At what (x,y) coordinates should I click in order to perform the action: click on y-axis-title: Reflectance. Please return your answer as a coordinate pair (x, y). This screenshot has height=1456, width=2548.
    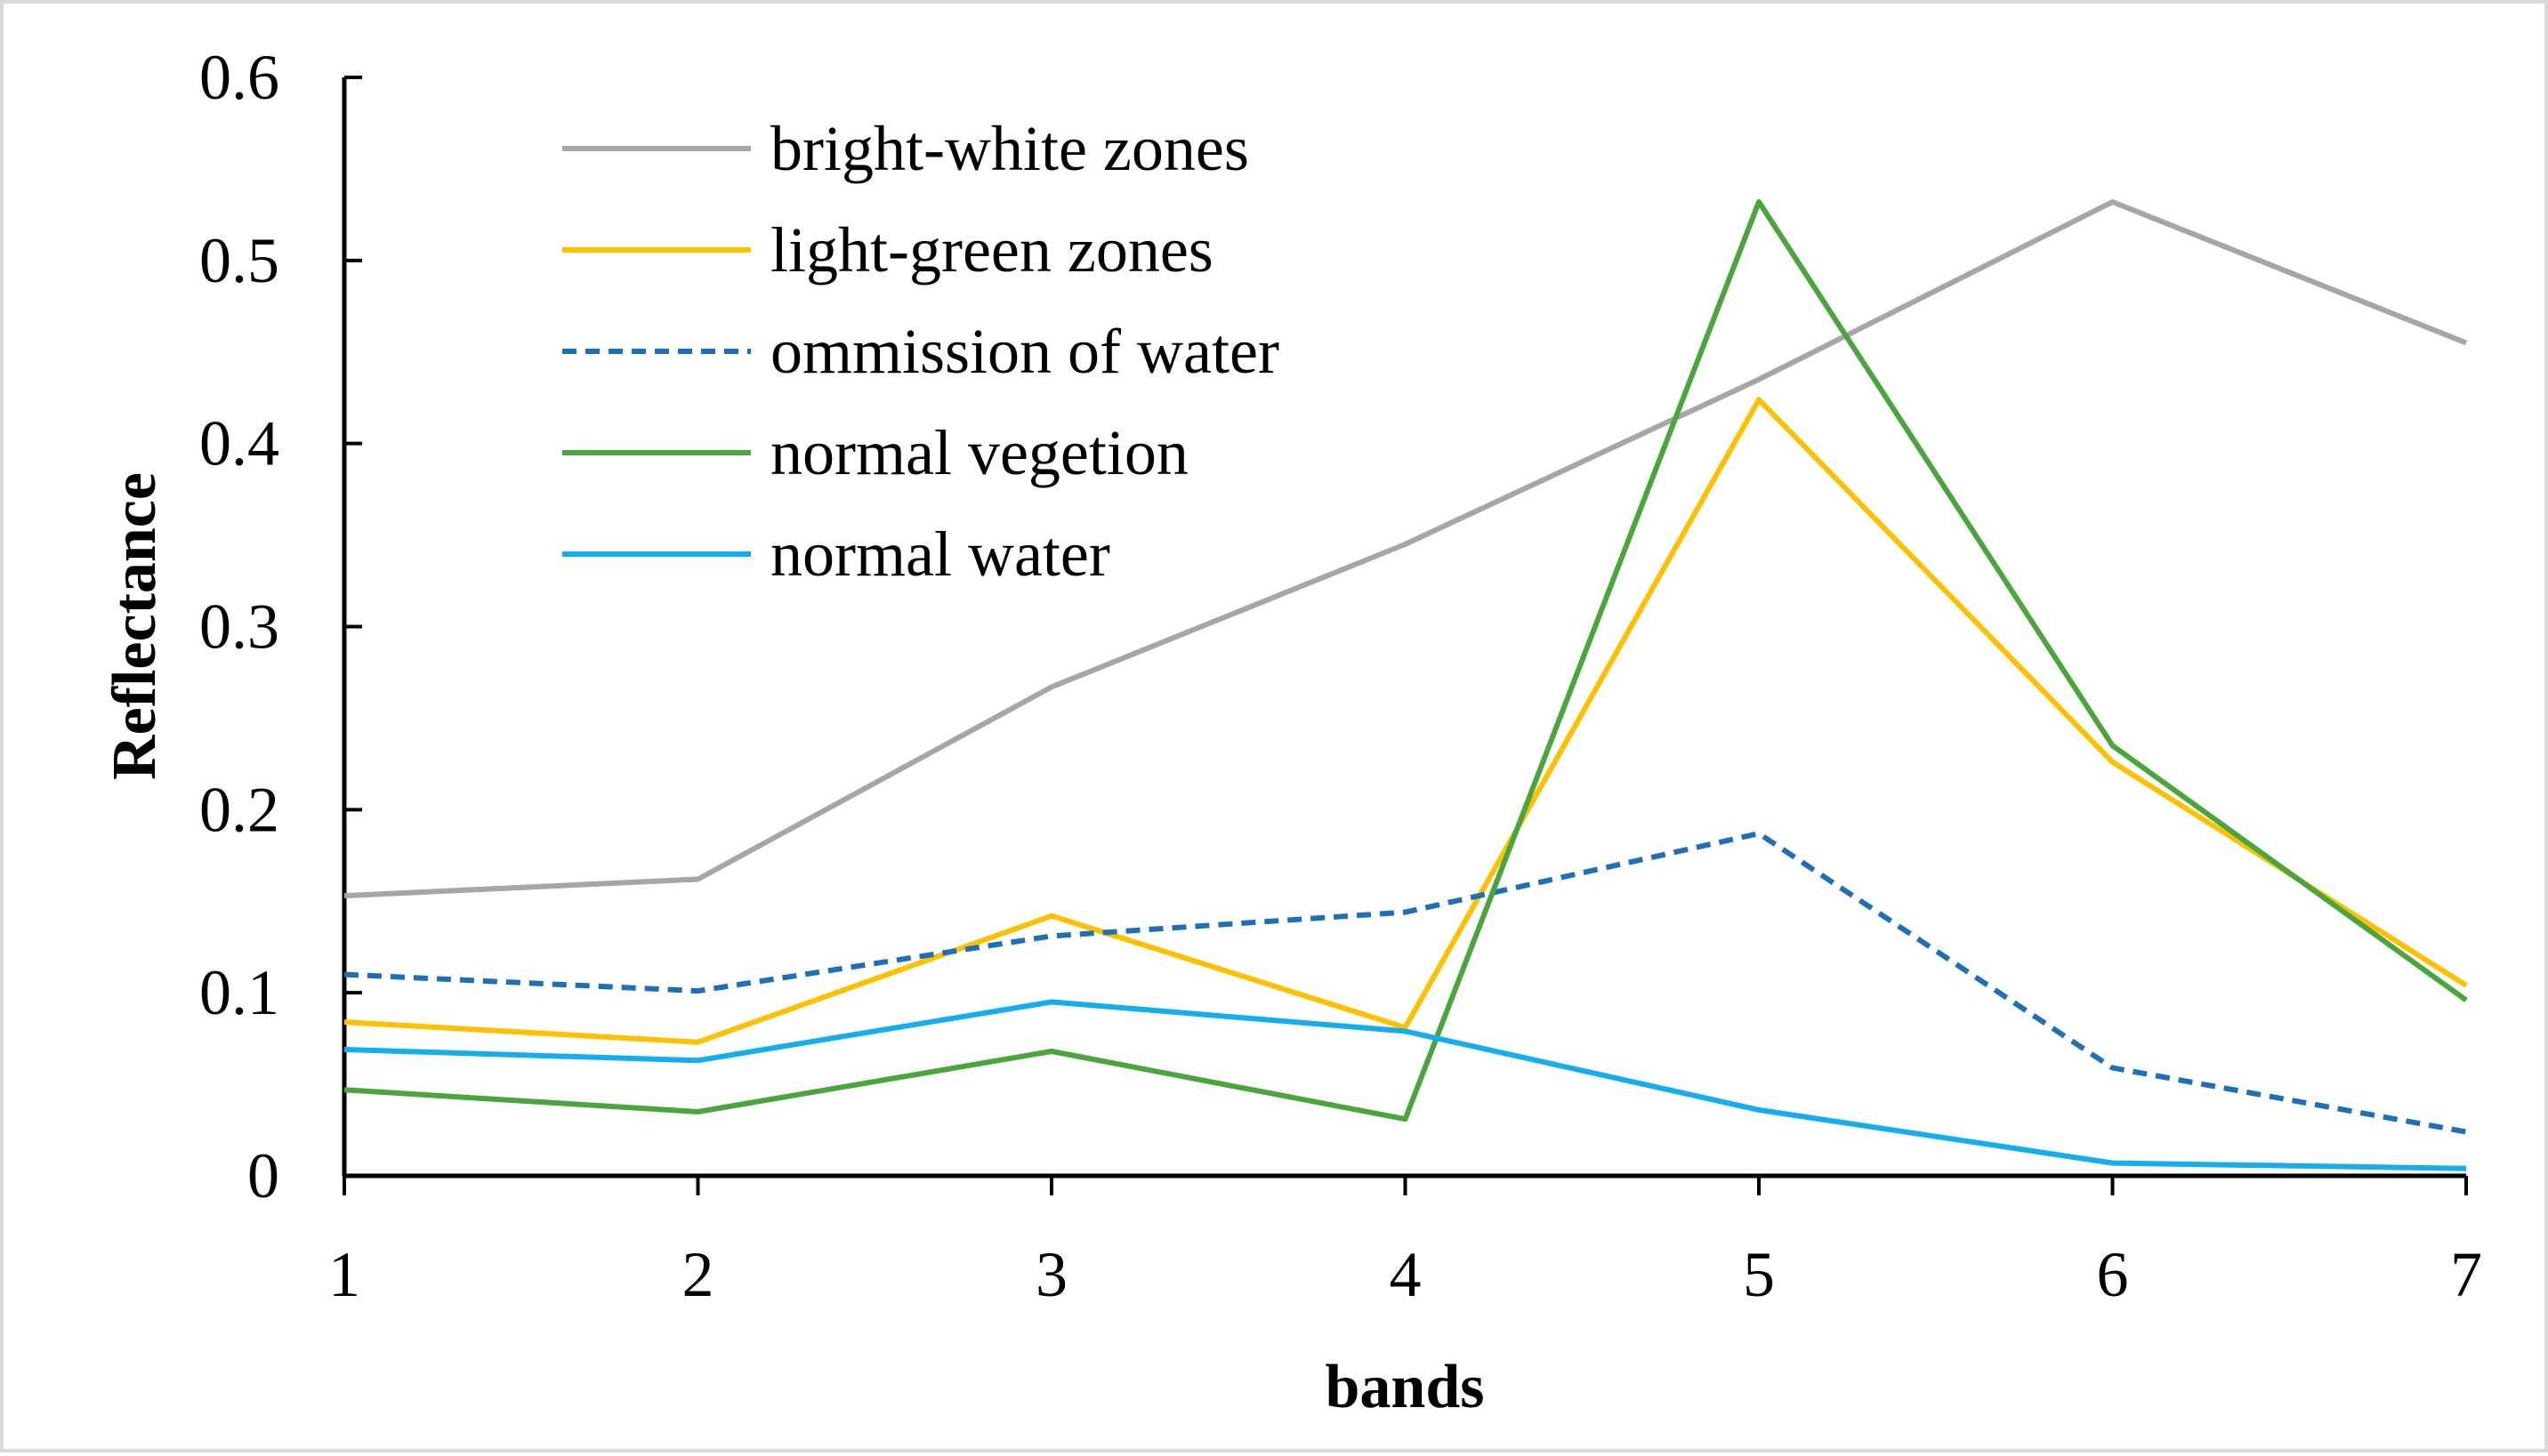
    Looking at the image, I should click on (135, 626).